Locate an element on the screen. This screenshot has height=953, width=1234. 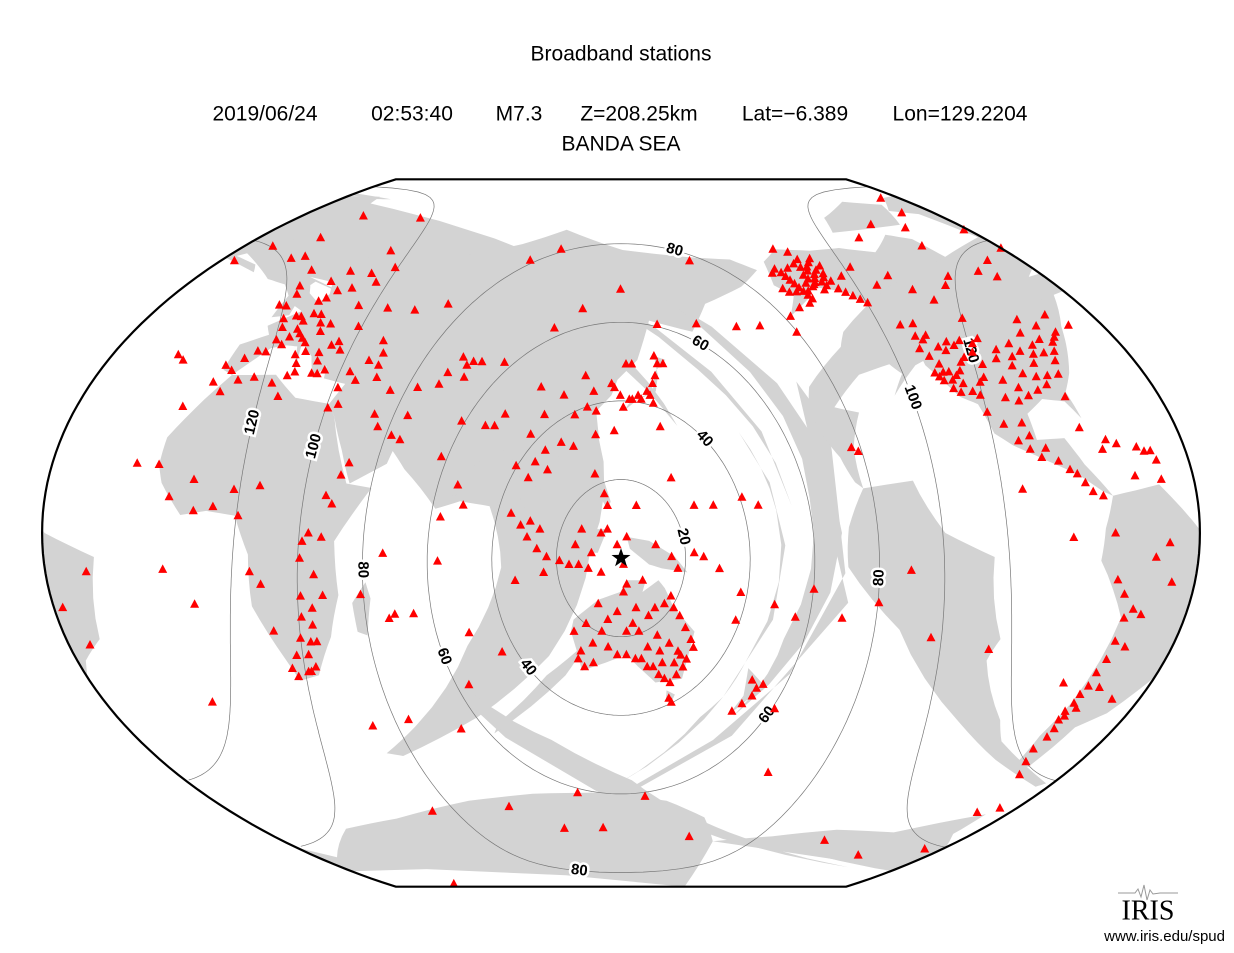
event-latitude: Lat=−6.389 is located at coordinates (795, 114).